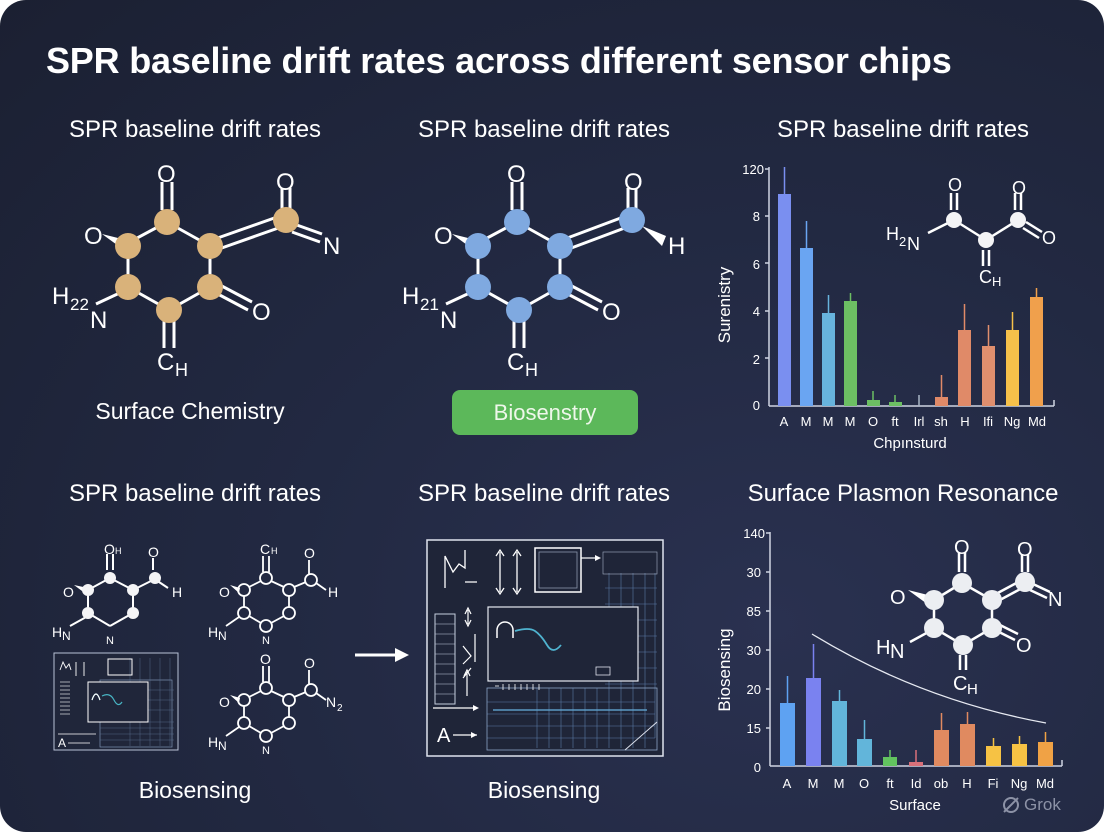 The height and width of the screenshot is (832, 1104). Describe the element at coordinates (993, 783) in the screenshot. I see `svg-text: Fi` at that location.